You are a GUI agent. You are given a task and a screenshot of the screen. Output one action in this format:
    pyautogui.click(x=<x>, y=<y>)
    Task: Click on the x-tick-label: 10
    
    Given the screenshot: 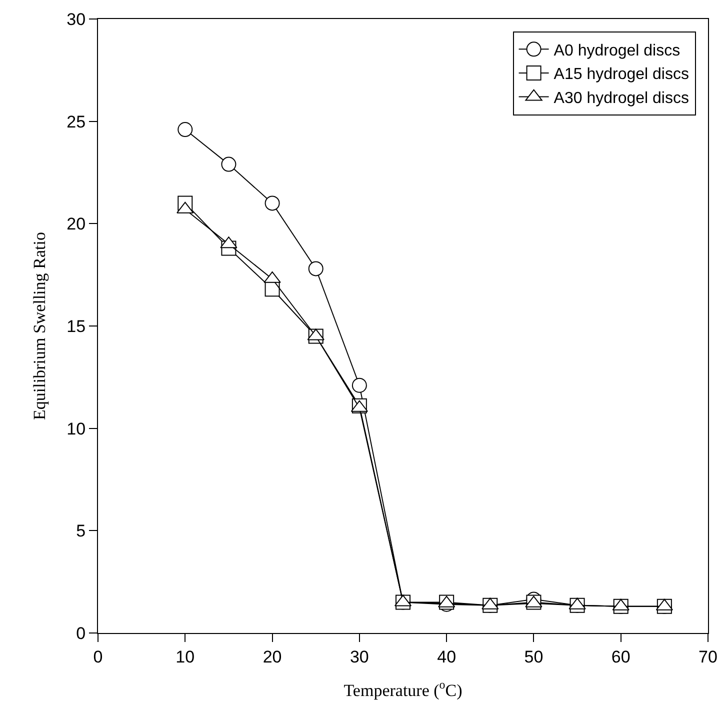 What is the action you would take?
    pyautogui.click(x=185, y=656)
    